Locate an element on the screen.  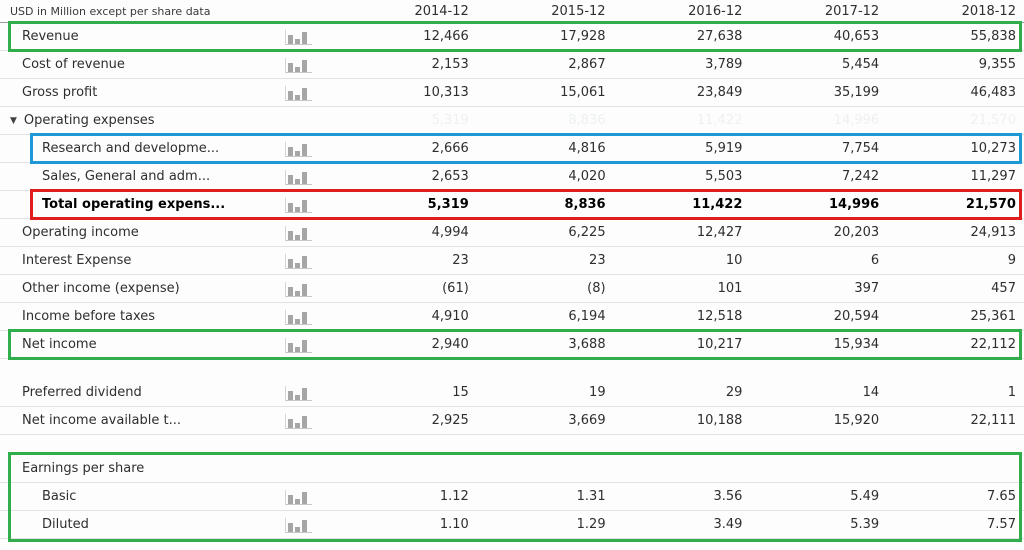
value-cell: 24,913 is located at coordinates (993, 232).